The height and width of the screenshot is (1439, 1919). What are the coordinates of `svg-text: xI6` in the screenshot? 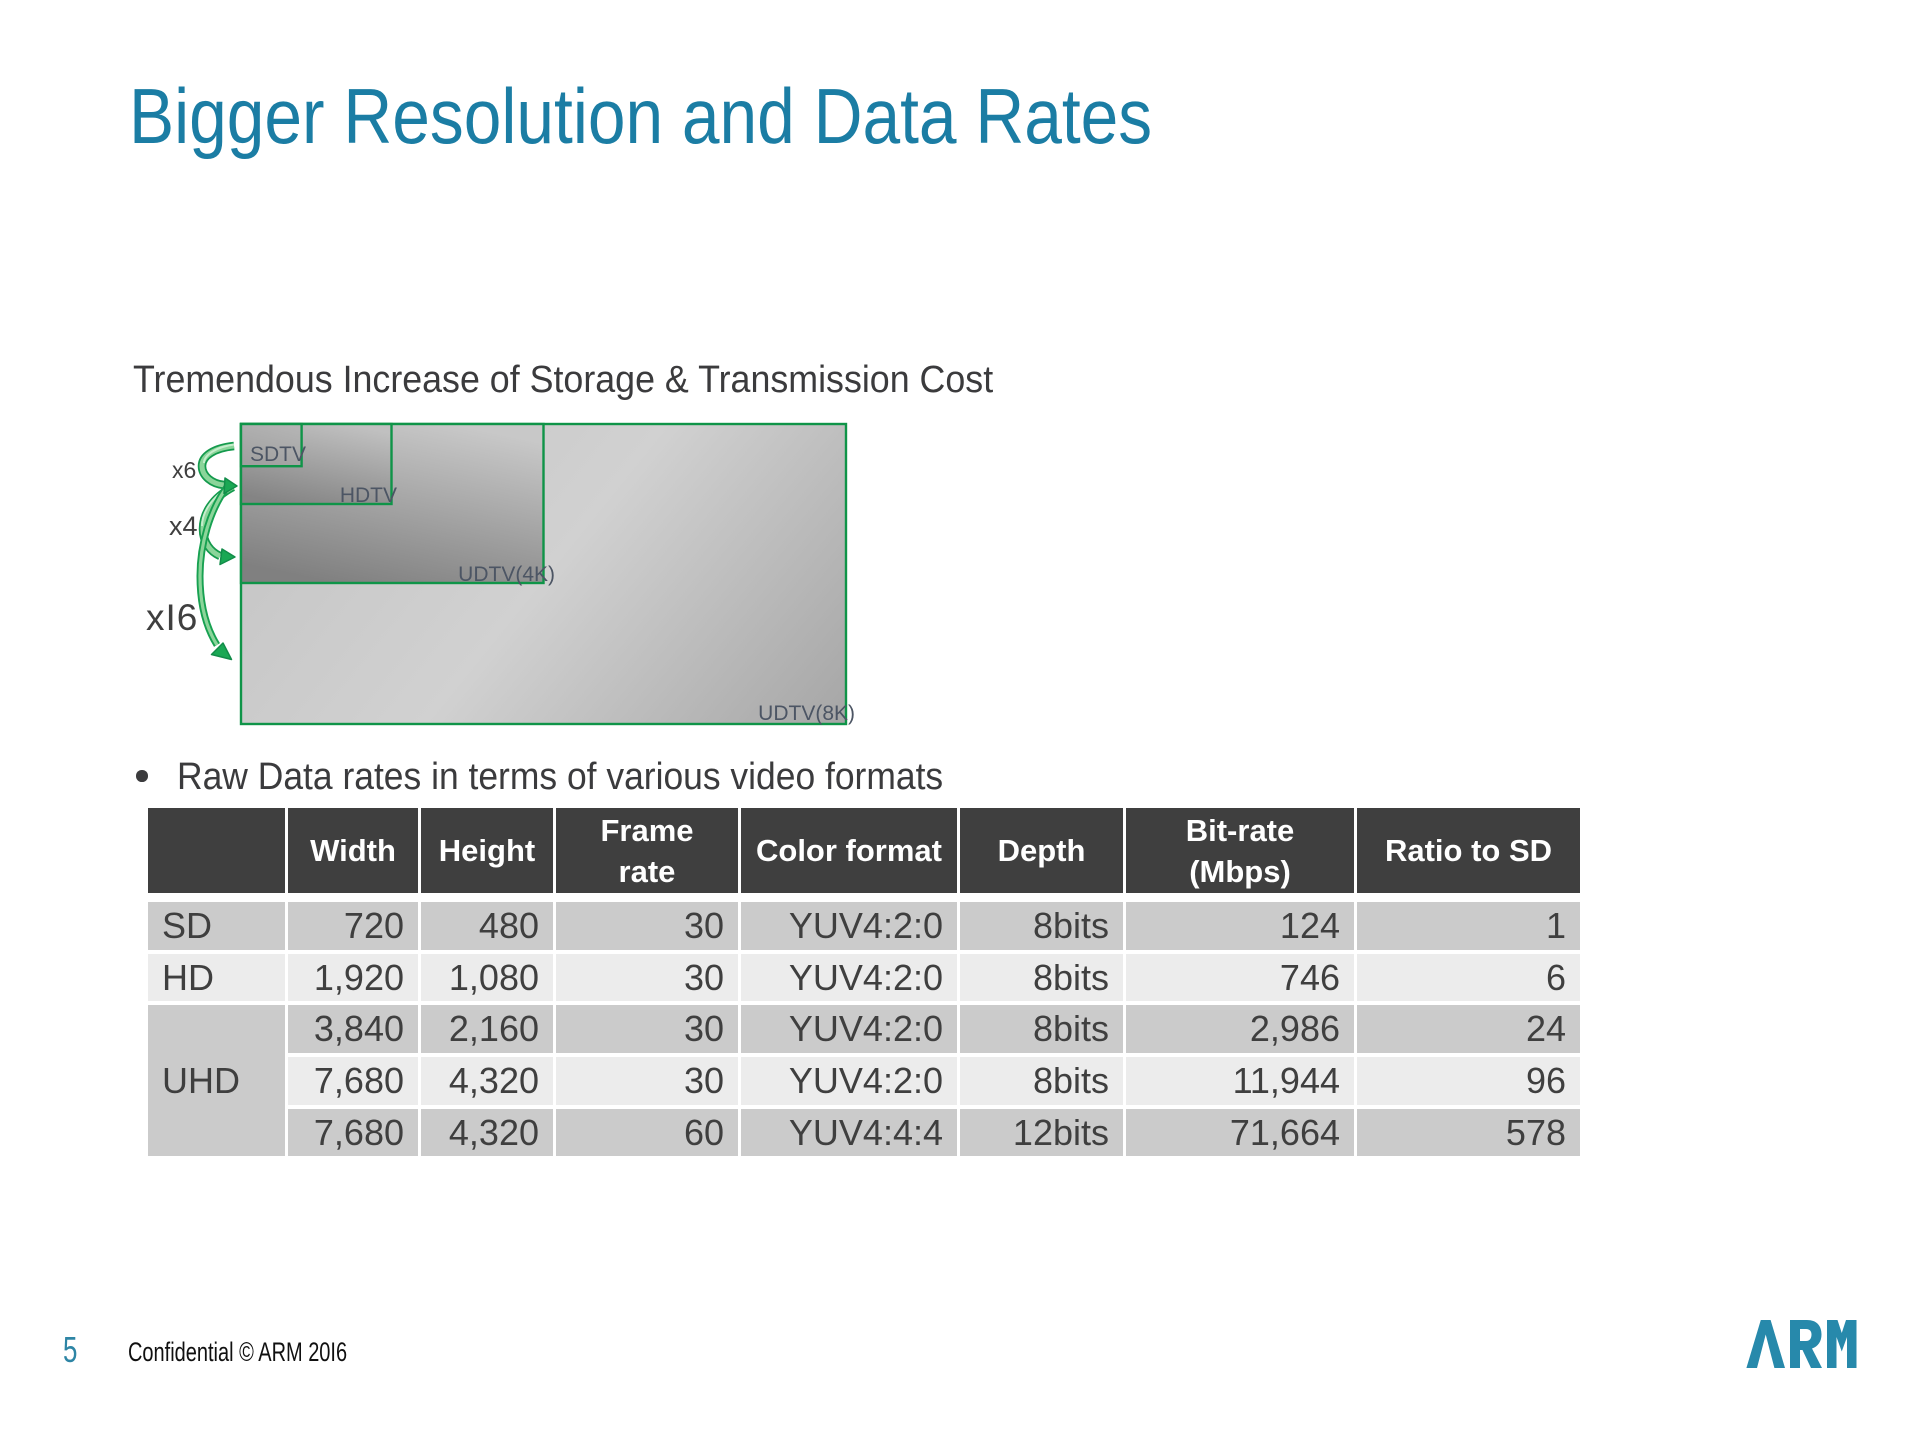 It's located at (172, 617).